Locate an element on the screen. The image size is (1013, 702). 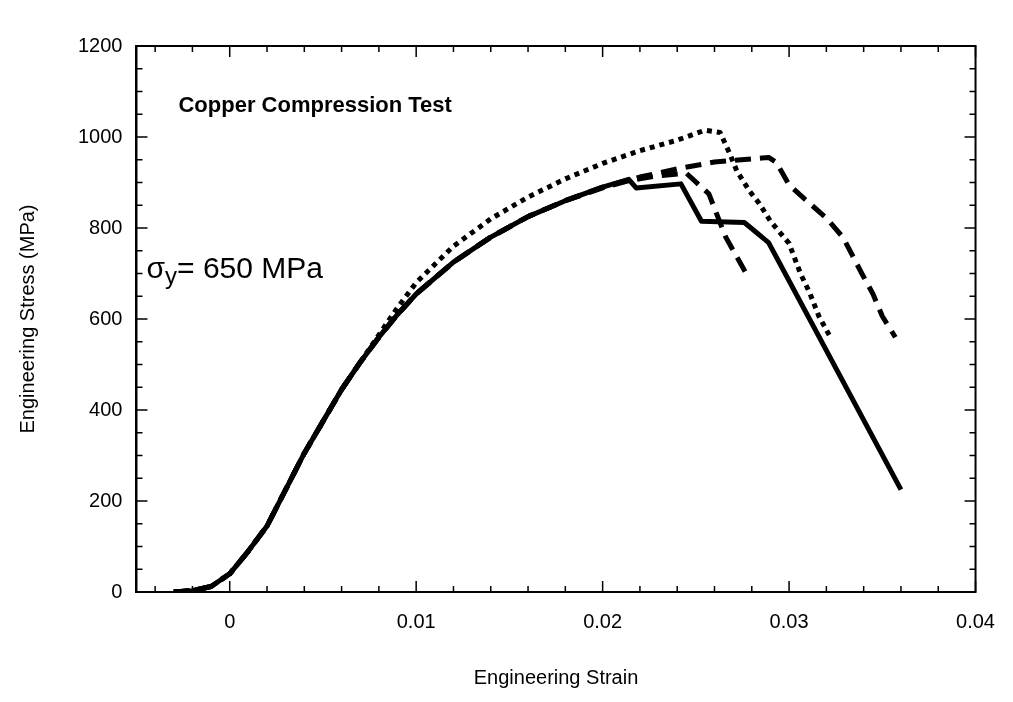
x-tick-label: 0.04 is located at coordinates (976, 620).